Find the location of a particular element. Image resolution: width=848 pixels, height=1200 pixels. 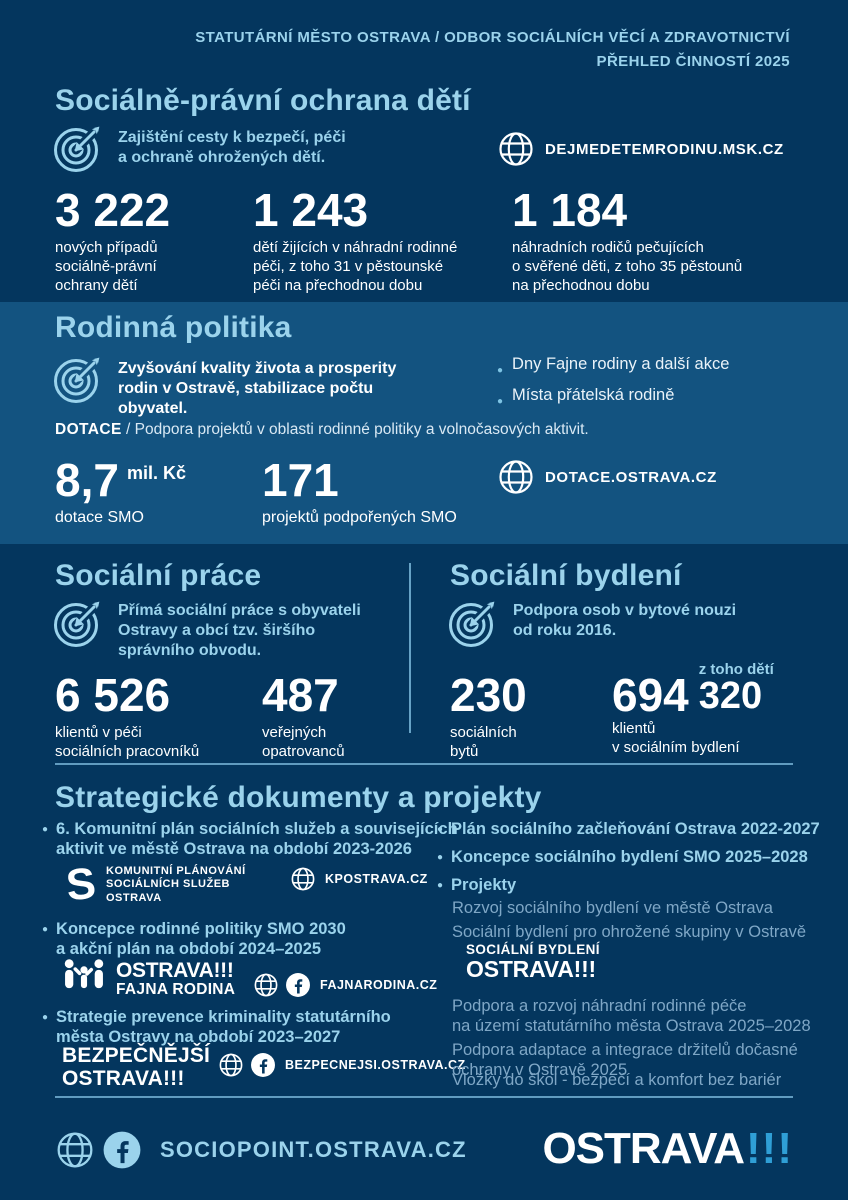

rodinna-website-url: DOTACE.OSTRAVA.CZ is located at coordinates (631, 477).